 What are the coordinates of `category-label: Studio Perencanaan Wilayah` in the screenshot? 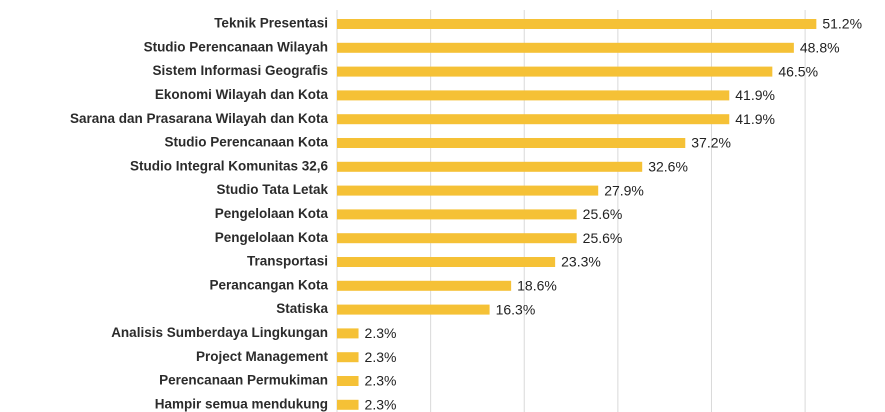 It's located at (236, 46).